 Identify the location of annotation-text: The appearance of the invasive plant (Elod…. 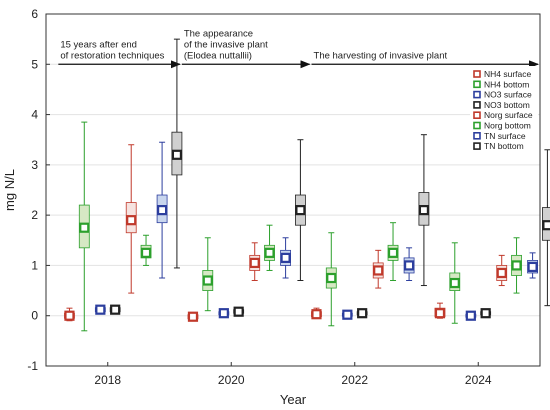
(226, 44).